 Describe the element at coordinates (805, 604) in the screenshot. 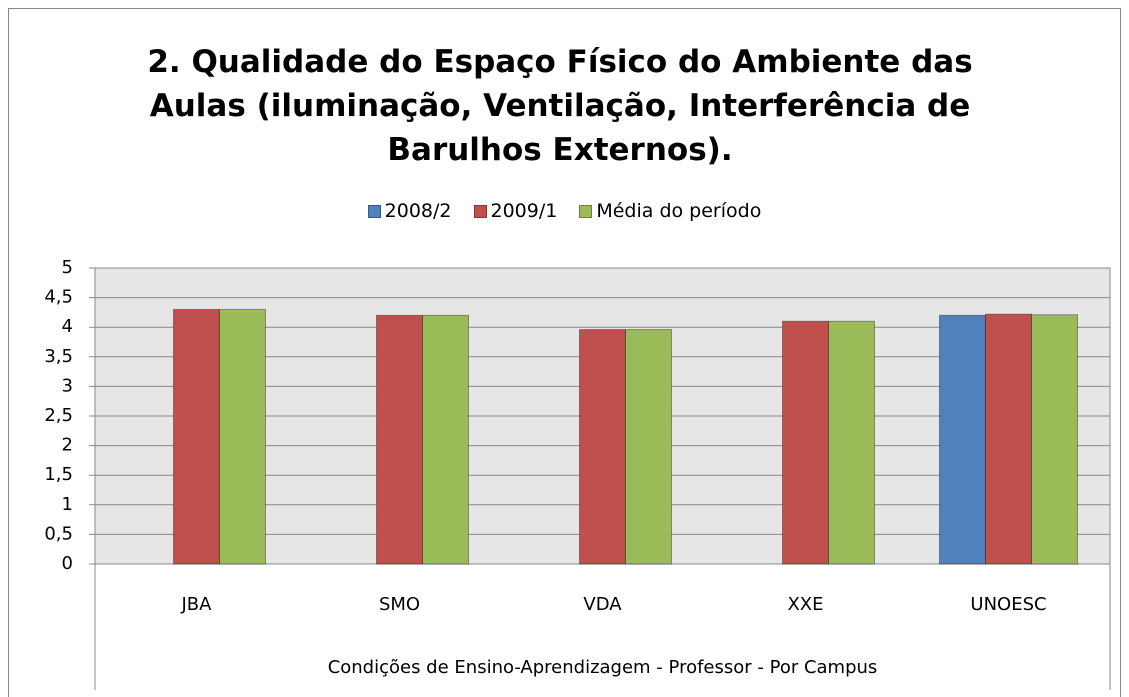

I see `x-tick-label: XXE` at that location.